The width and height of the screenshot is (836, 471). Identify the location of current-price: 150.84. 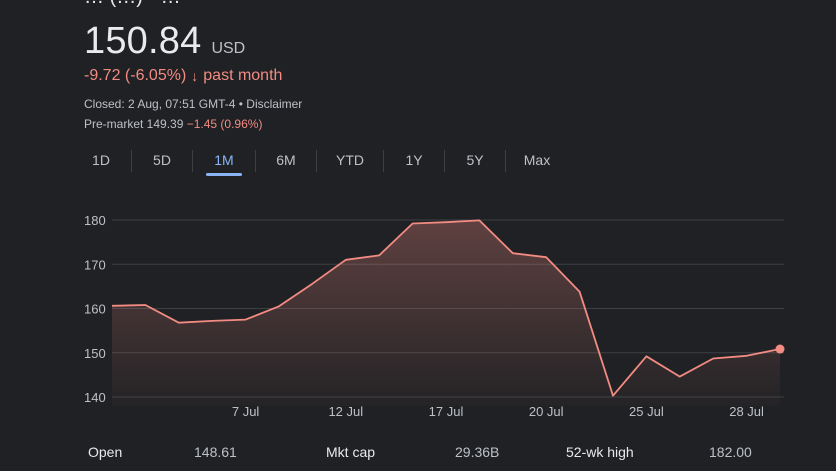
(143, 41).